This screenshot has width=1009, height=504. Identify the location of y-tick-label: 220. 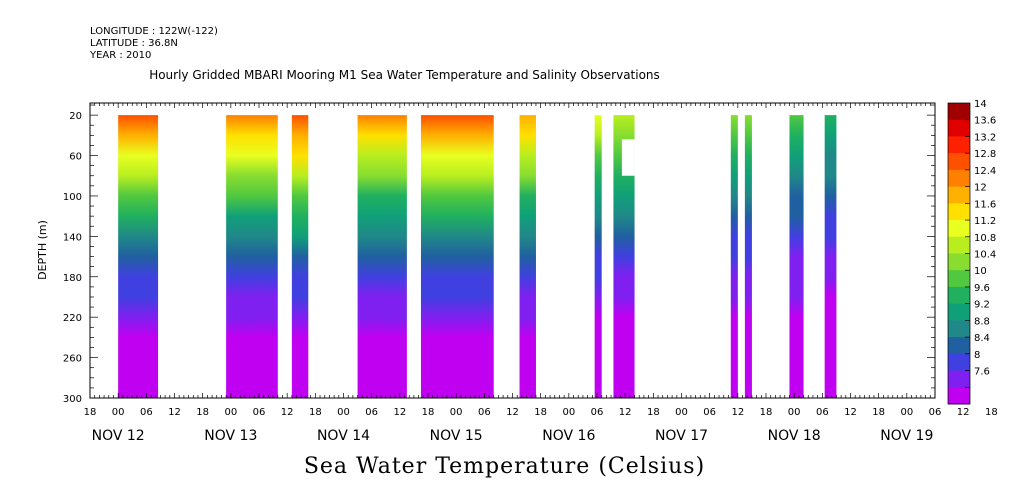
(72, 318).